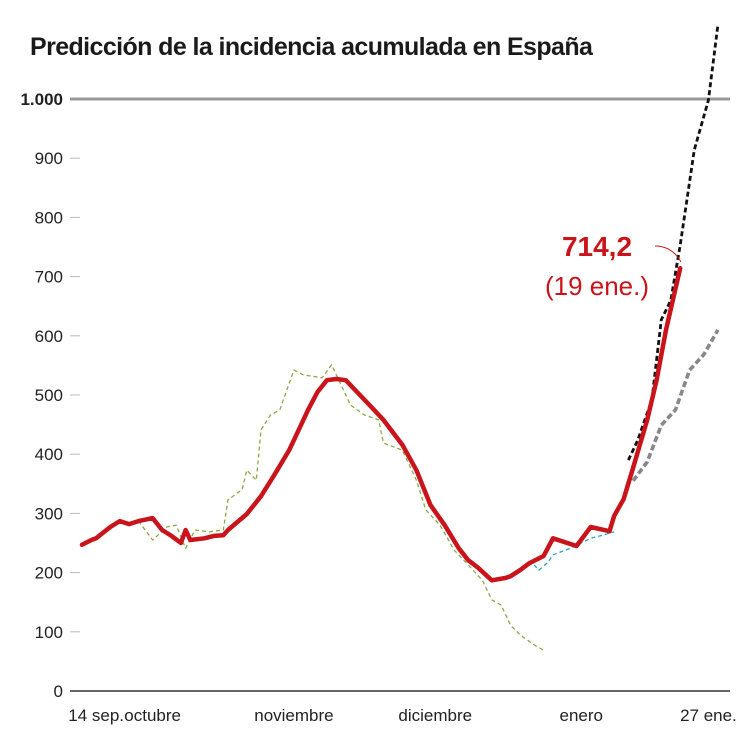 The width and height of the screenshot is (750, 750). Describe the element at coordinates (49, 454) in the screenshot. I see `y-tick-label: 400` at that location.